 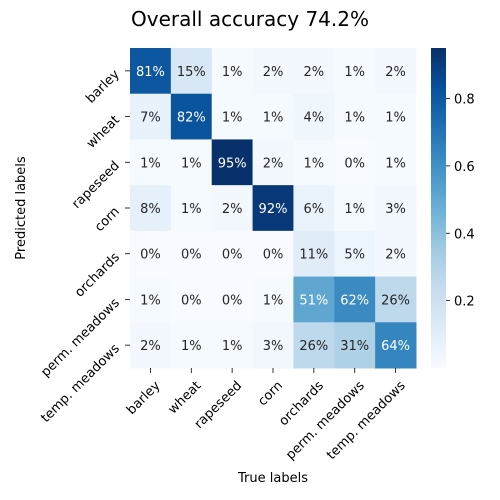 I want to click on cell-value-label: 5%, so click(x=354, y=255).